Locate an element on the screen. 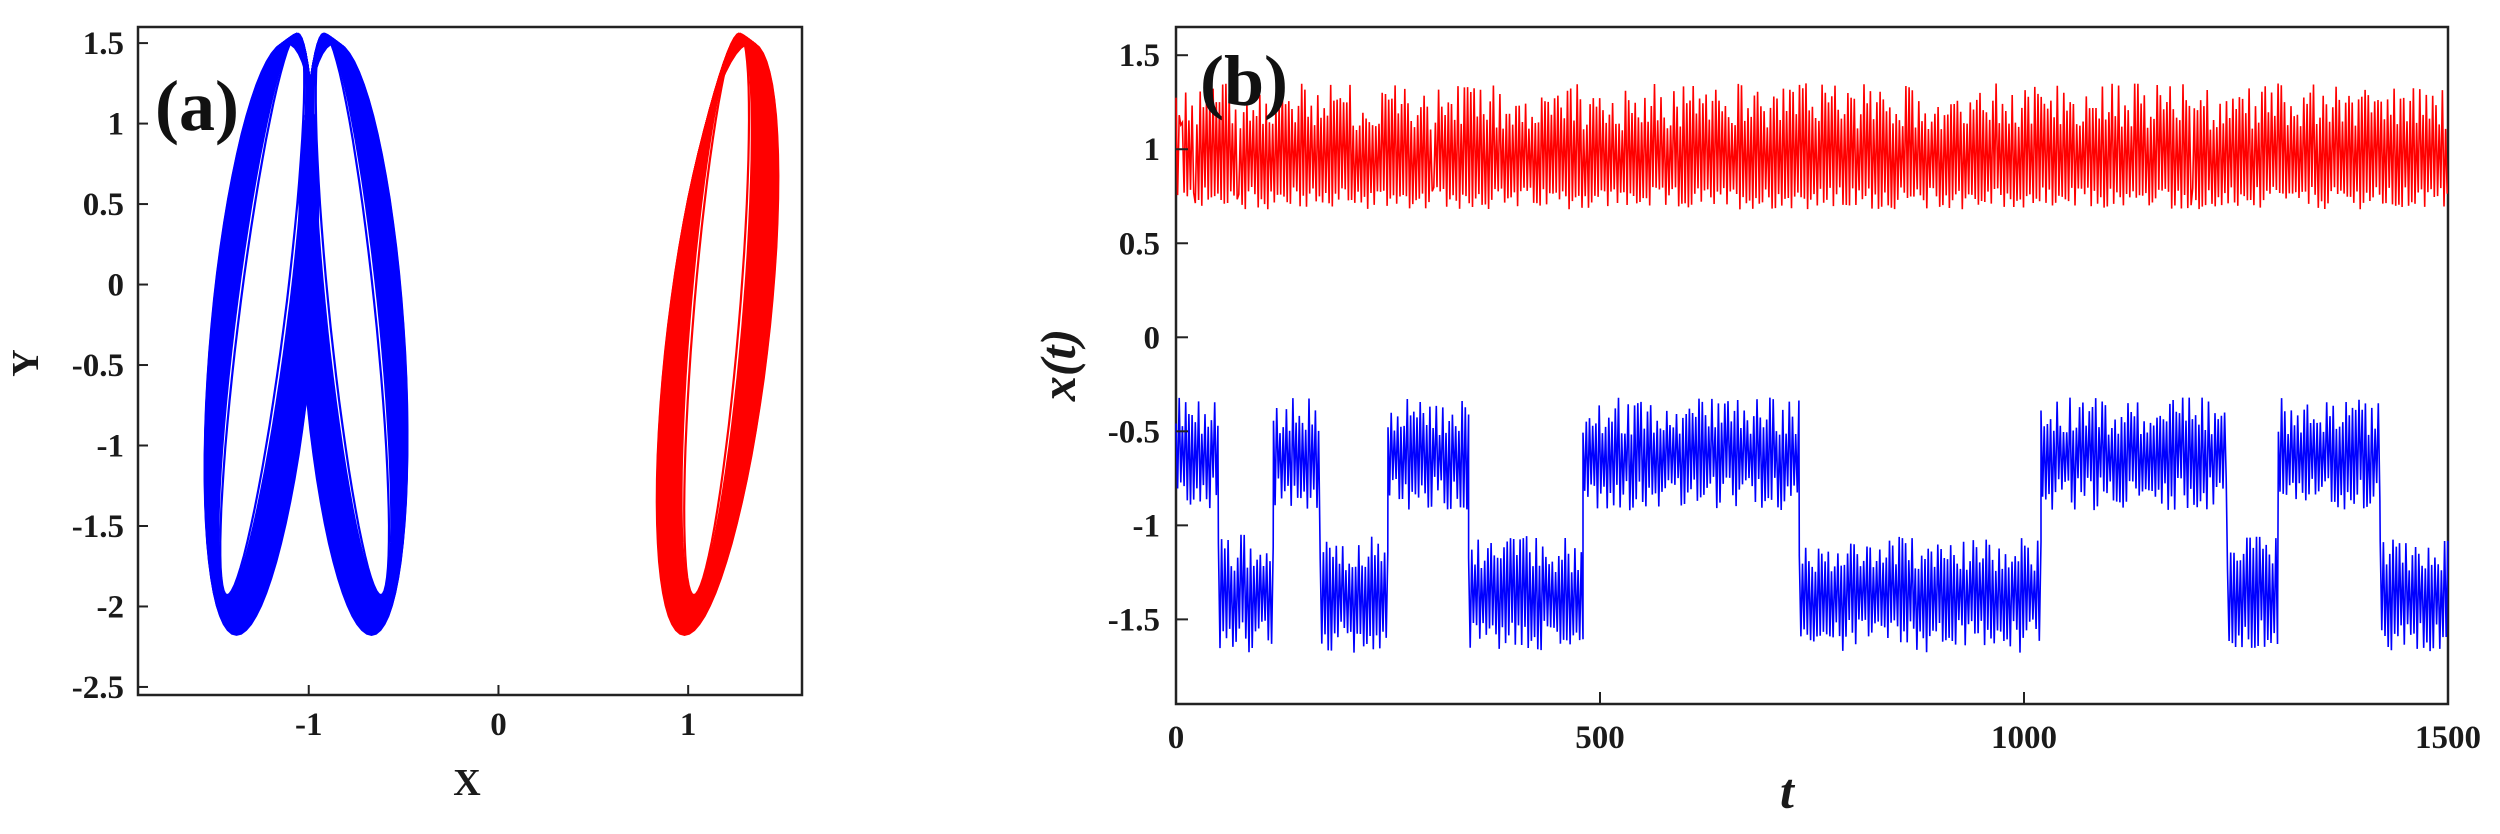  blue-attractor-right-lobe is located at coordinates (353, 334).